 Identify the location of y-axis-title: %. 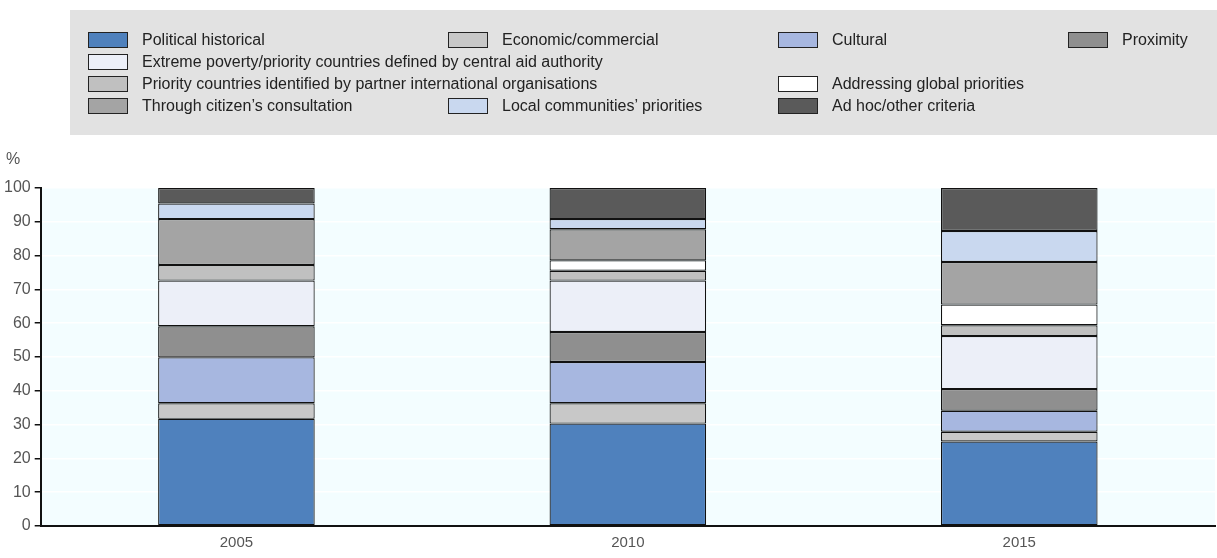
(13, 158).